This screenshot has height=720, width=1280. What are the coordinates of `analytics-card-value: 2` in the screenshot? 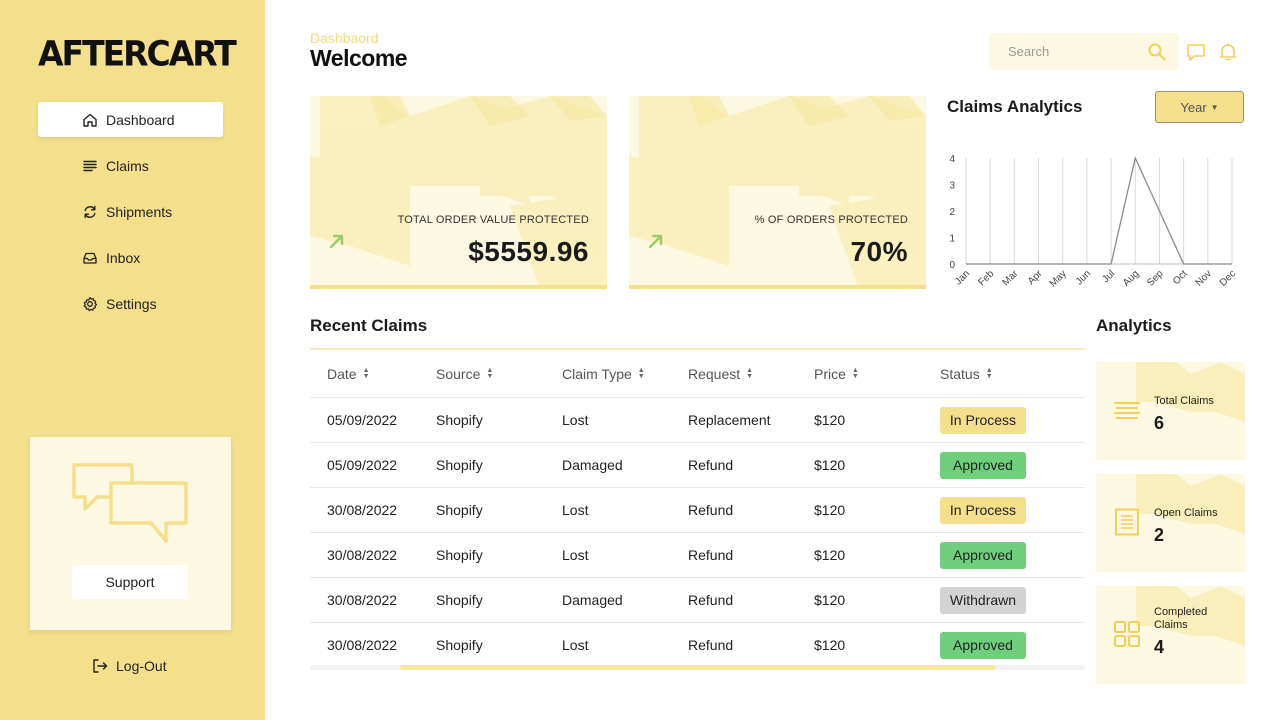 It's located at (1159, 535).